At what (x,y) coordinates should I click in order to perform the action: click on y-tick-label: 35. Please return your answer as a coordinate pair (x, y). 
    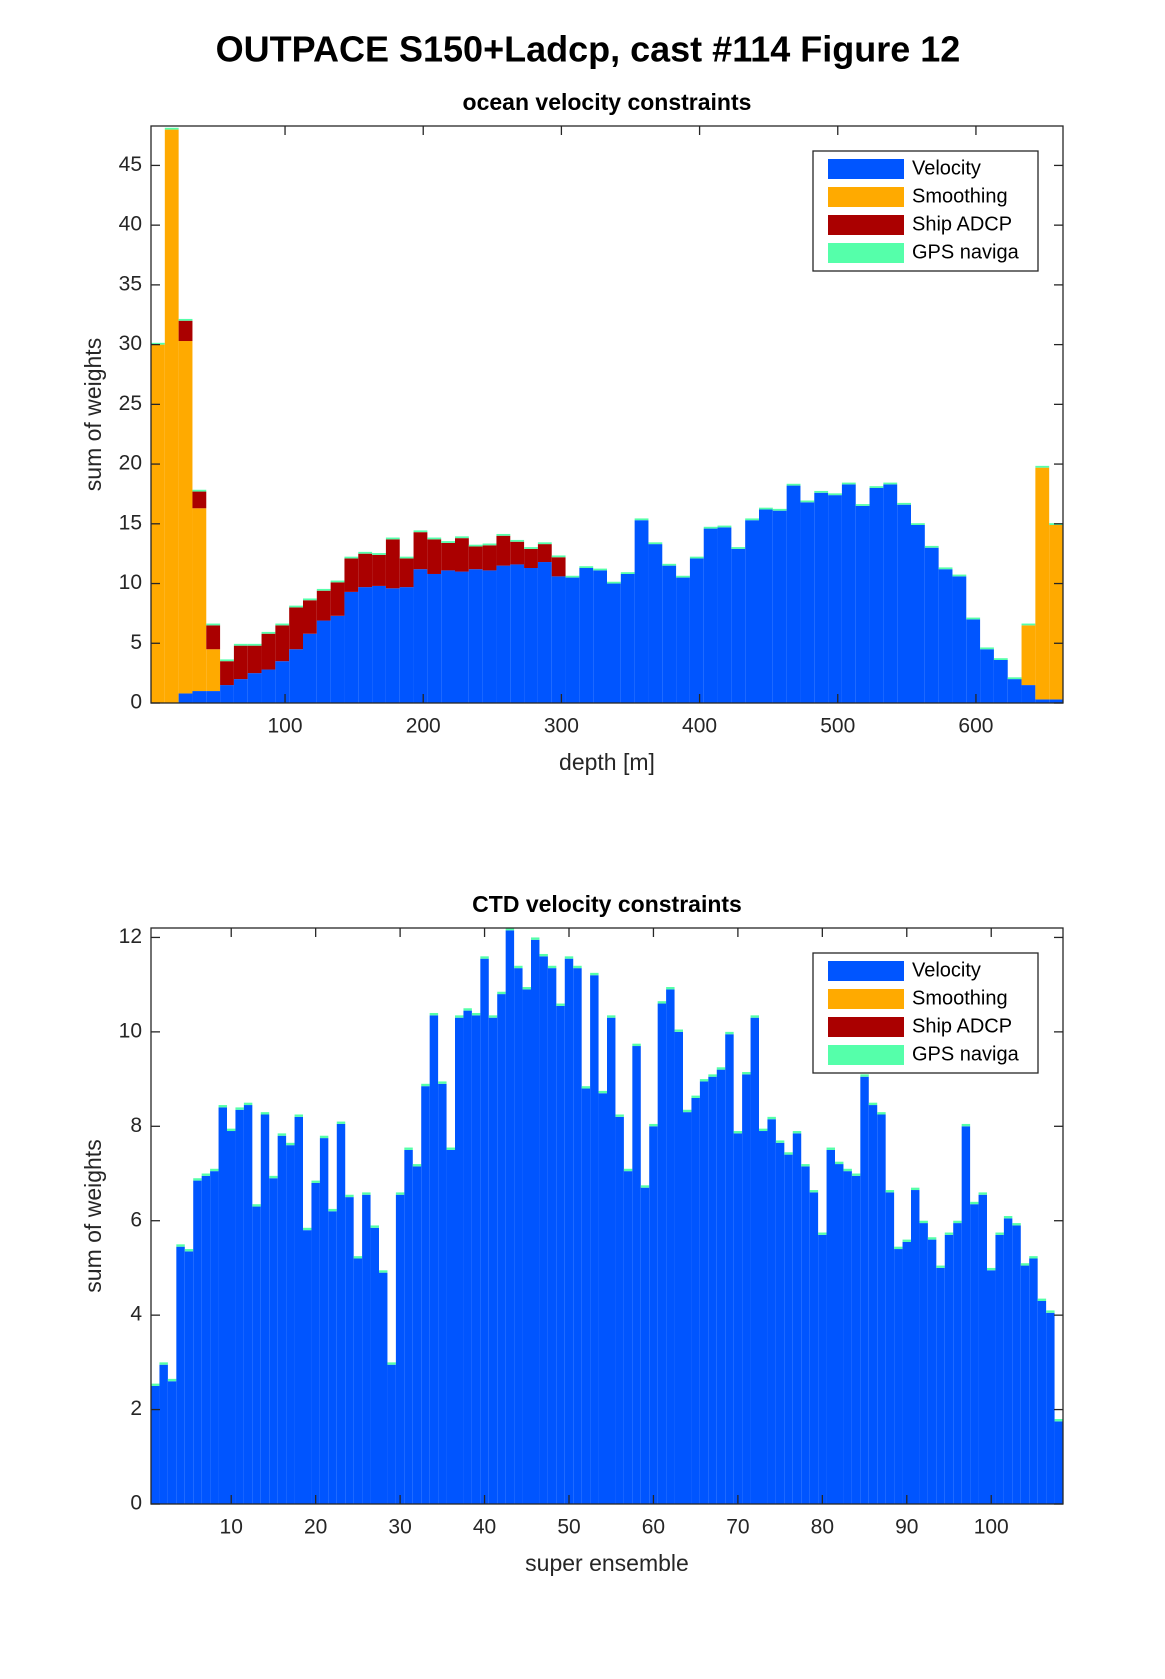
    Looking at the image, I should click on (130, 283).